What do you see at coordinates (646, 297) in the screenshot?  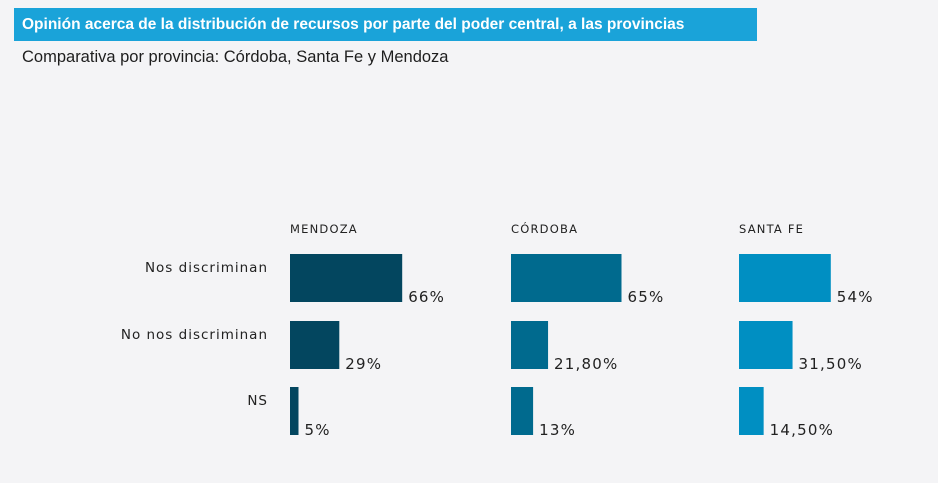 I see `data-label: 65%` at bounding box center [646, 297].